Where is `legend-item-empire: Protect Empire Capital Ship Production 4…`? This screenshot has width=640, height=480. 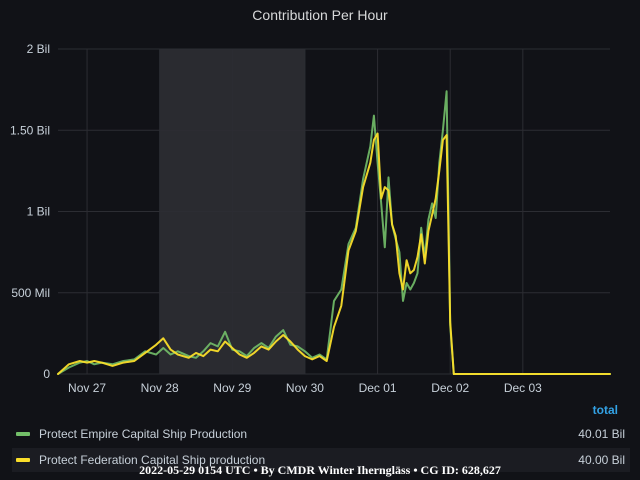
legend-item-empire: Protect Empire Capital Ship Production 4… is located at coordinates (321, 434).